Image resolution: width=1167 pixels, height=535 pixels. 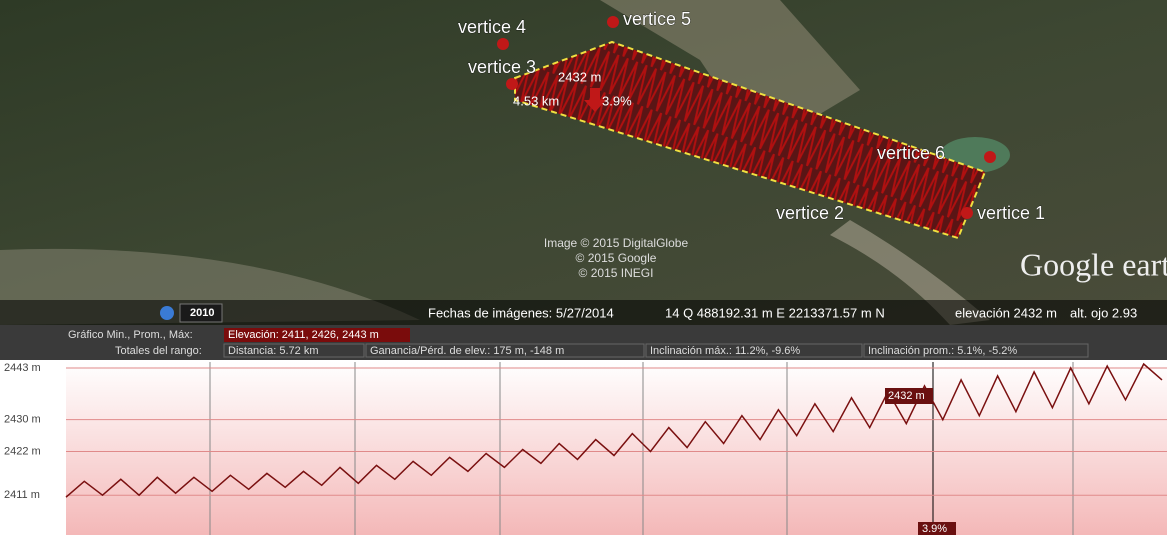 What do you see at coordinates (303, 335) in the screenshot?
I see `elevation-summary: Elevación: 2411, 2426, 2443 m` at bounding box center [303, 335].